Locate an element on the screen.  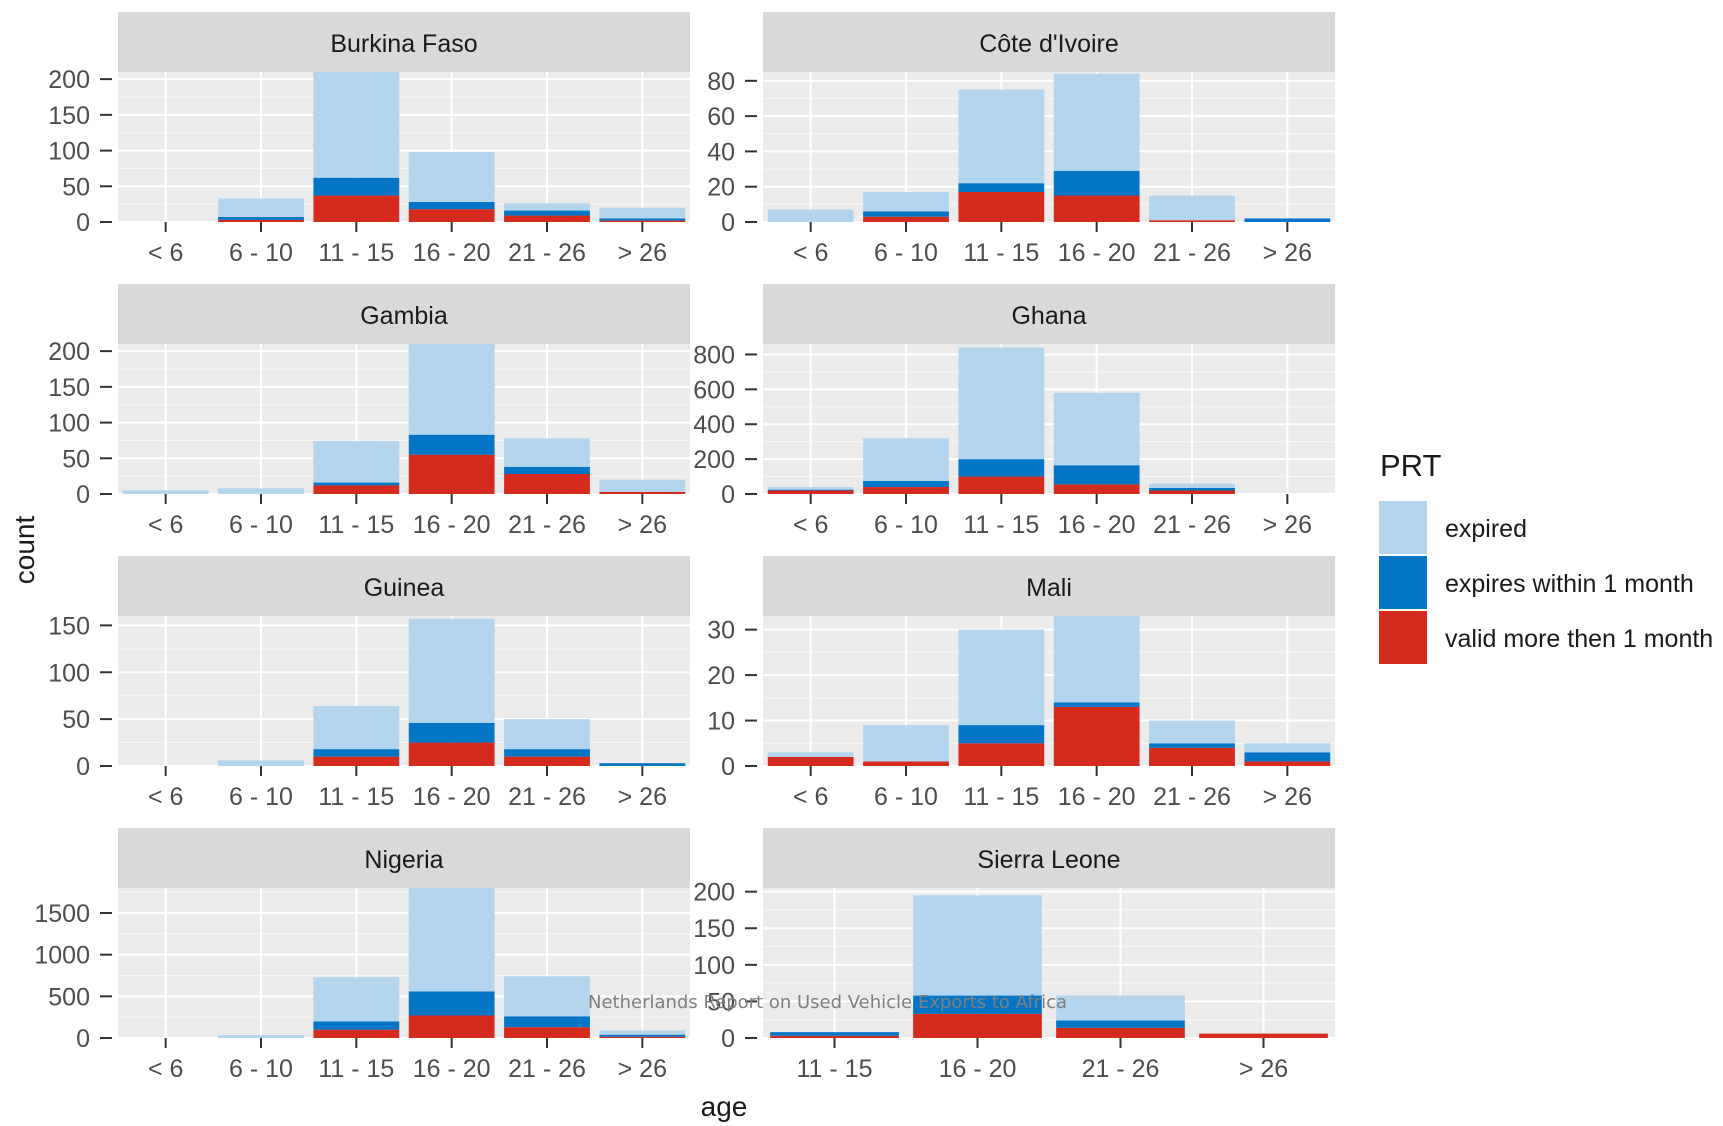
y-tick-label: 1000 is located at coordinates (62, 956).